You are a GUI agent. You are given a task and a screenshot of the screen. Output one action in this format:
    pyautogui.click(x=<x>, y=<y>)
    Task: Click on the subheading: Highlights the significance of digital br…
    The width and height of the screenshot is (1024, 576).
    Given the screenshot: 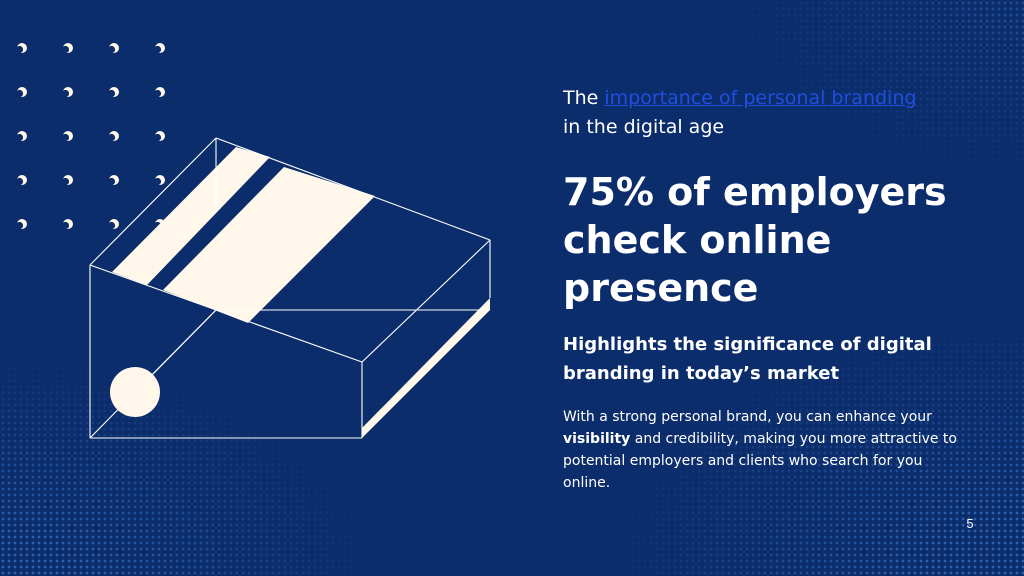 What is the action you would take?
    pyautogui.click(x=763, y=359)
    